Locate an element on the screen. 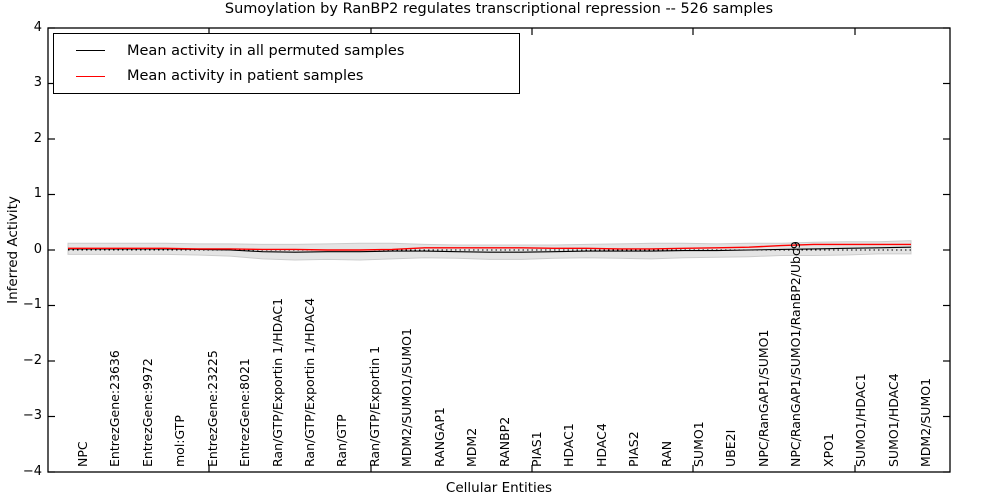 This screenshot has height=500, width=1000. x-tick-label: RANBP2 is located at coordinates (504, 441).